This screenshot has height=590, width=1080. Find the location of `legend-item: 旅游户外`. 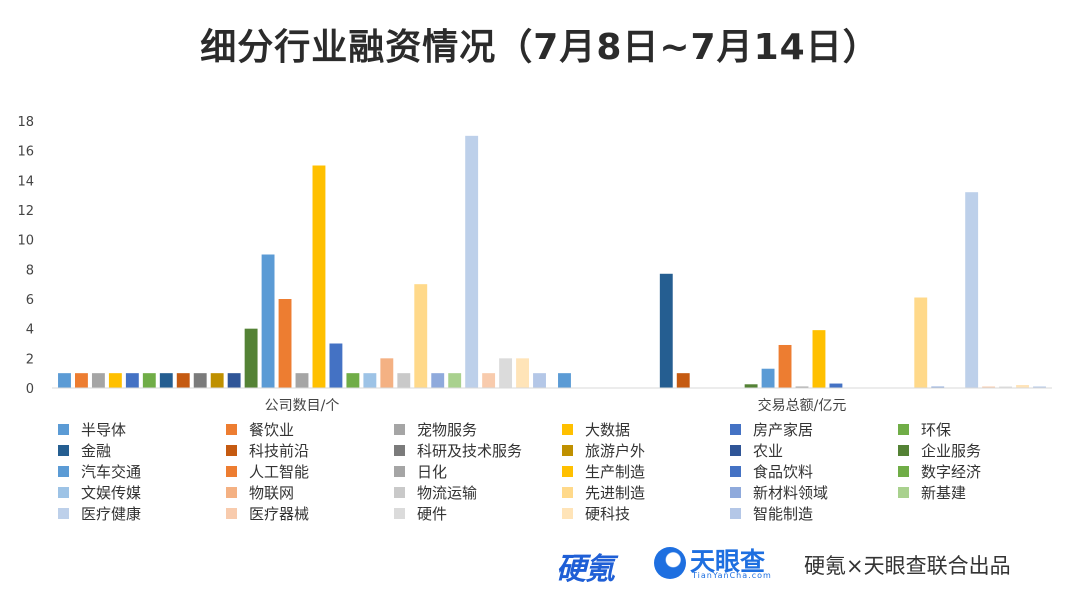

legend-item: 旅游户外 is located at coordinates (646, 450).